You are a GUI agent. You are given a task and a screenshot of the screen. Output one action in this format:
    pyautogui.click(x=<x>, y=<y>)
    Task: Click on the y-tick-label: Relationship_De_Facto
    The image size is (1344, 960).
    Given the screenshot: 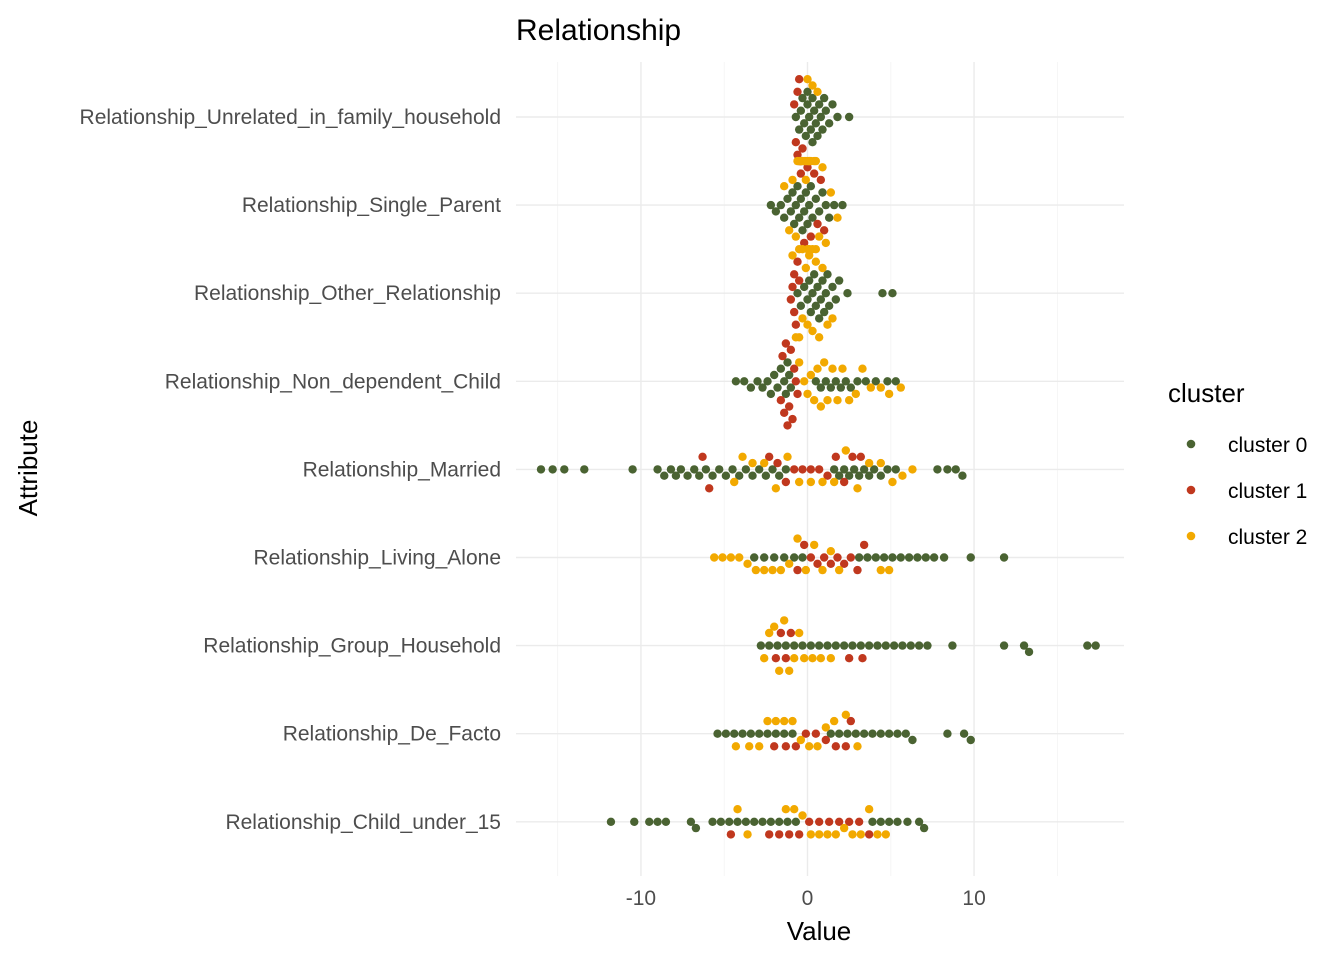 What is the action you would take?
    pyautogui.click(x=392, y=734)
    